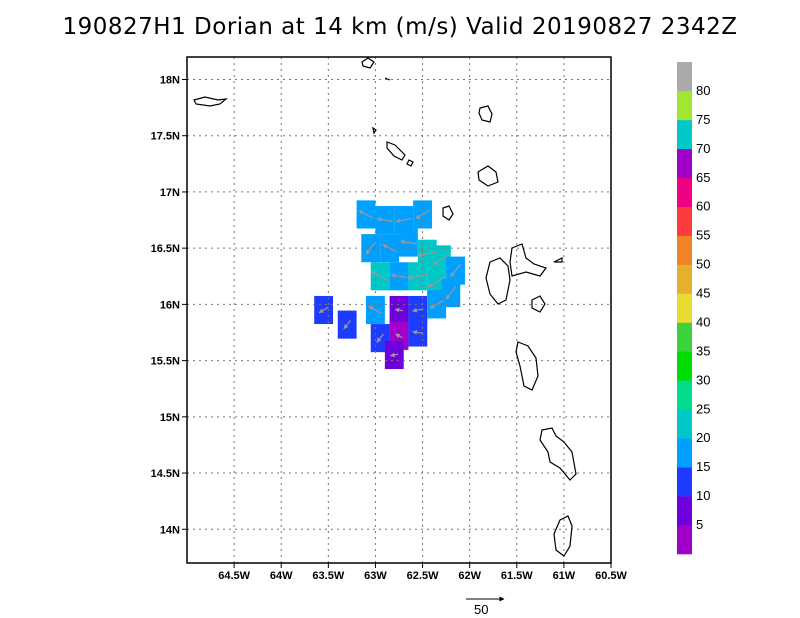 This screenshot has height=618, width=800. Describe the element at coordinates (703, 350) in the screenshot. I see `colorbar-tick-label: 35` at that location.